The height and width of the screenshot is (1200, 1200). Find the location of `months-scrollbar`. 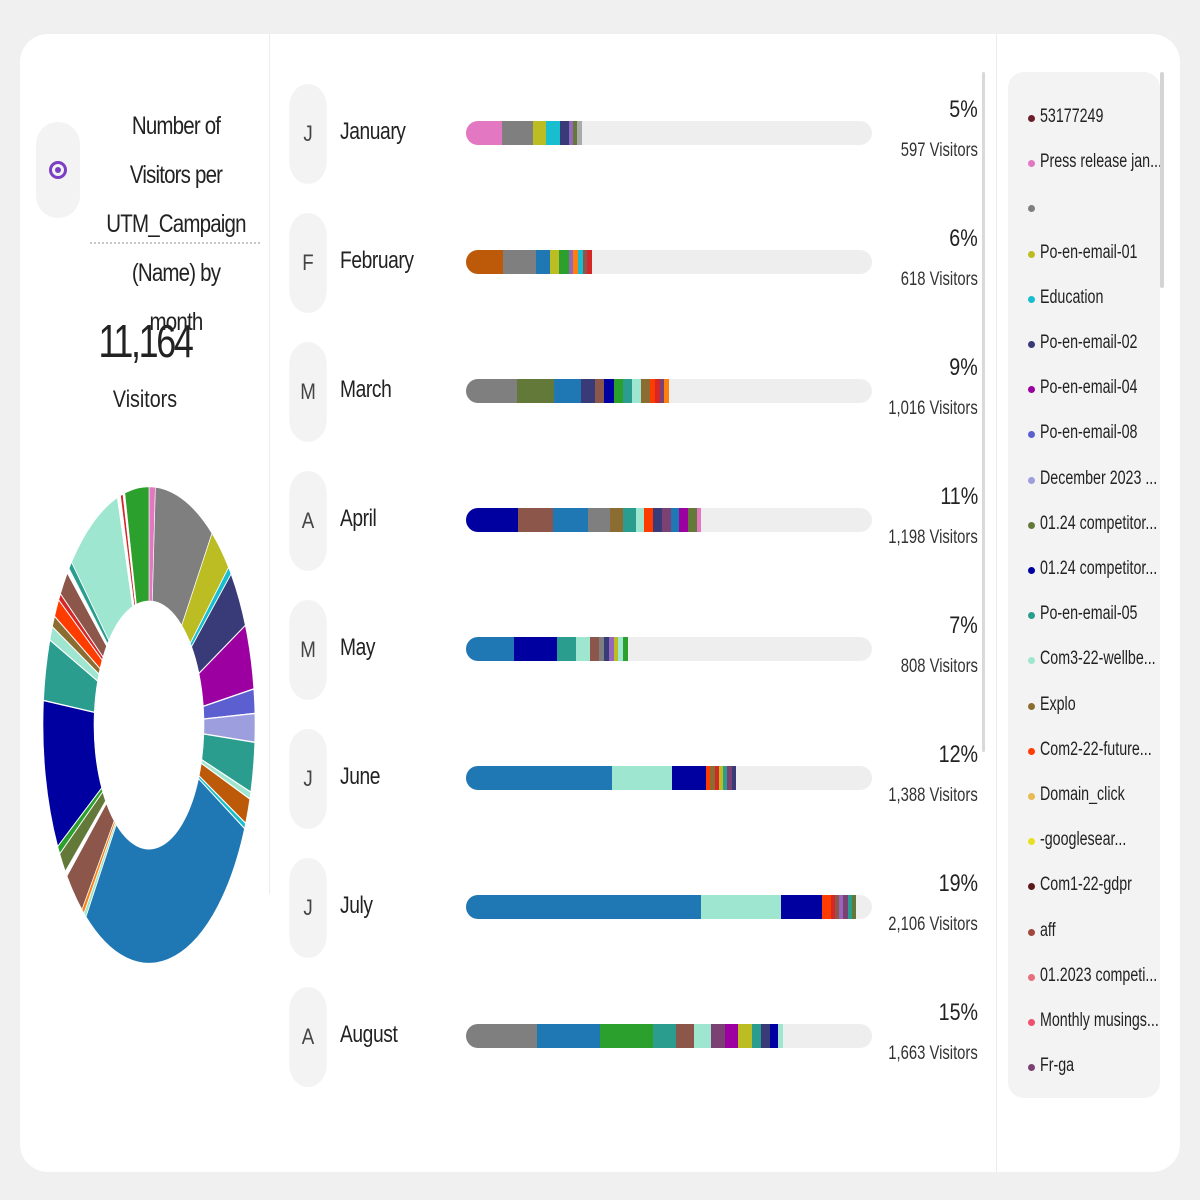

months-scrollbar is located at coordinates (983, 412).